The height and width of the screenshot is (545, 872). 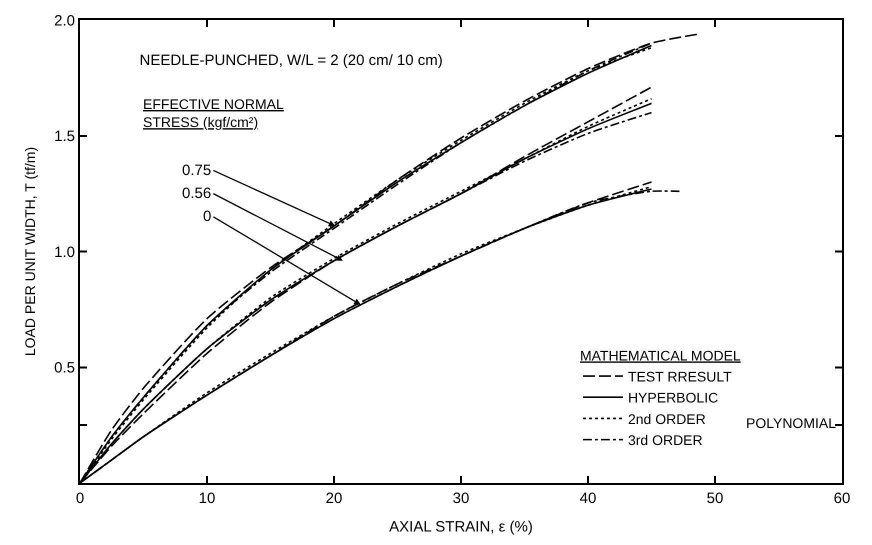 I want to click on legend-label: 3rd ORDER, so click(x=665, y=440).